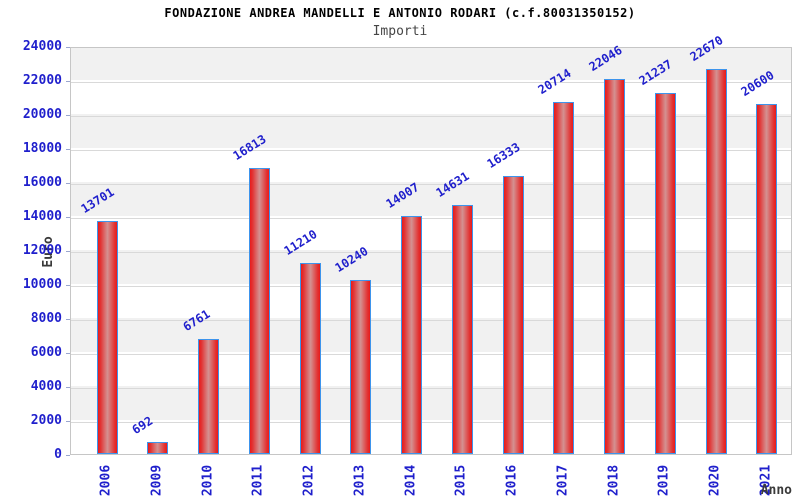 This screenshot has width=800, height=500. I want to click on y-tick-label: 18000, so click(42, 148).